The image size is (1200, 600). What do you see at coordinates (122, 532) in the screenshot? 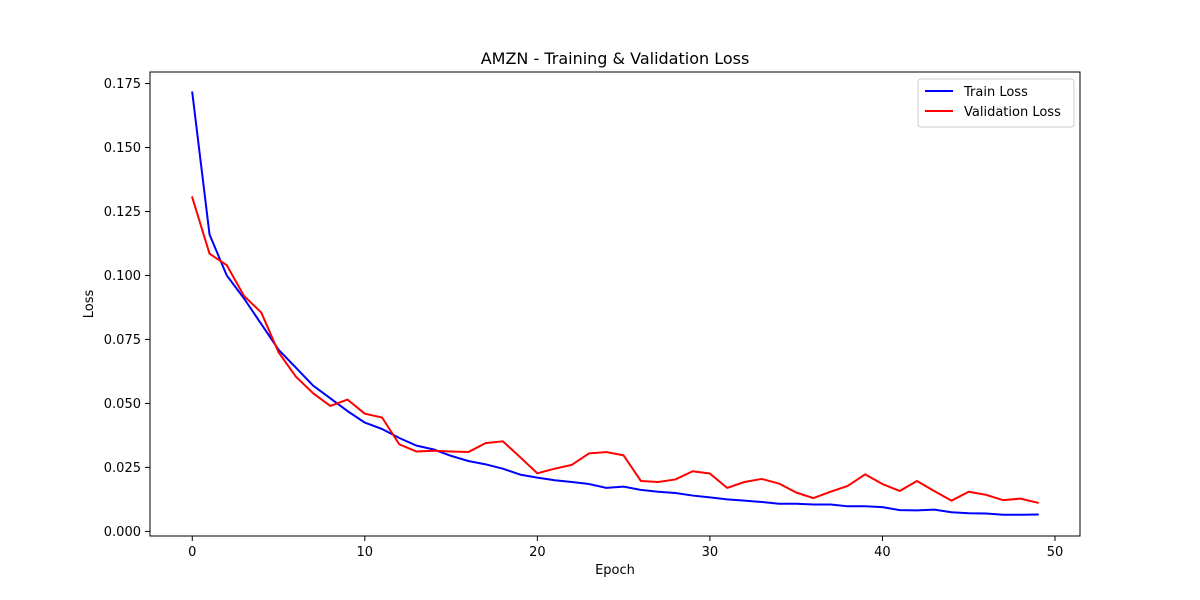
I see `y-tick-label: 0.000` at bounding box center [122, 532].